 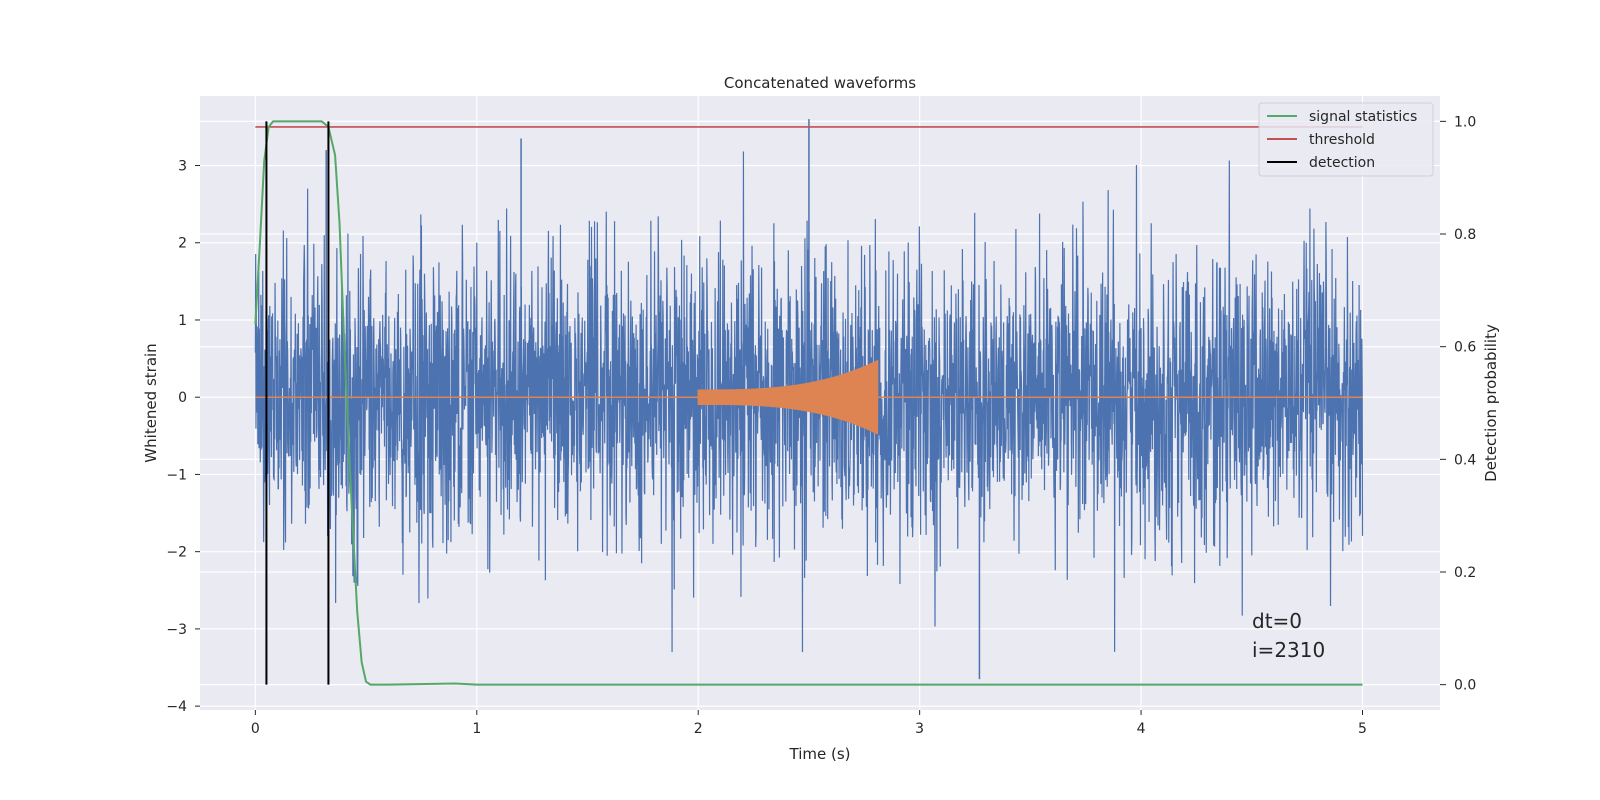 What do you see at coordinates (1342, 140) in the screenshot?
I see `legend-entry-threshold: threshold` at bounding box center [1342, 140].